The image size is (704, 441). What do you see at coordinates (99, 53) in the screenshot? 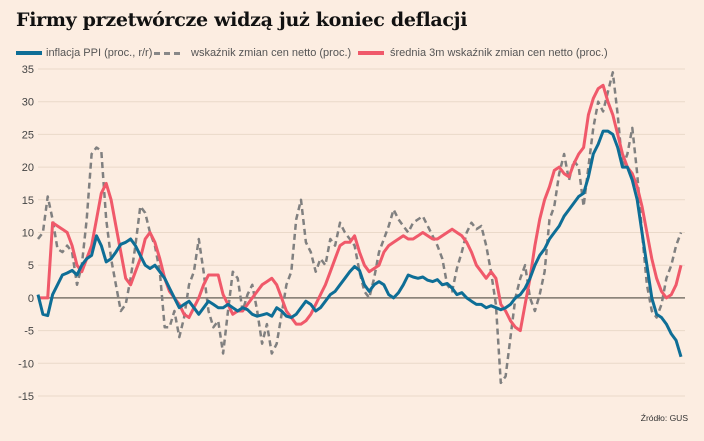
I see `legend-label-ppi: inflacja PPI (proc., r/r)` at bounding box center [99, 53].